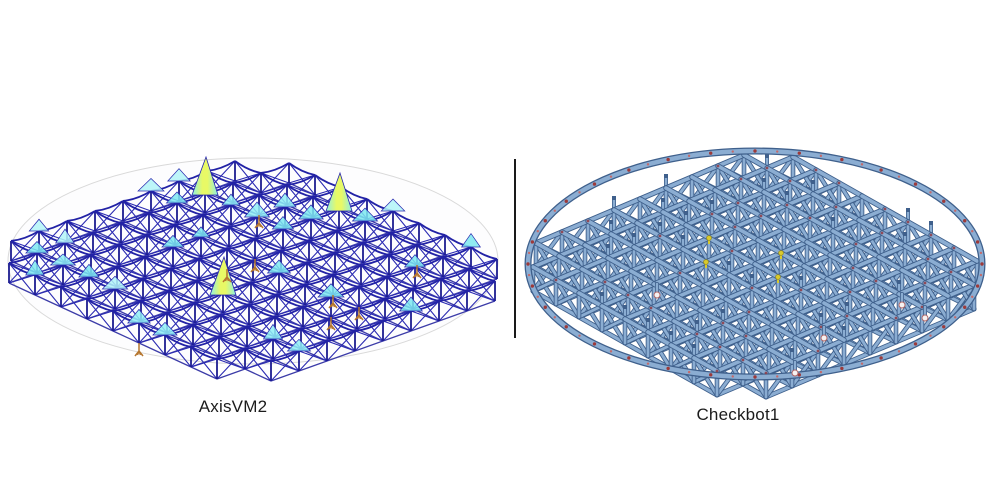  I want to click on divider-line, so click(515, 248).